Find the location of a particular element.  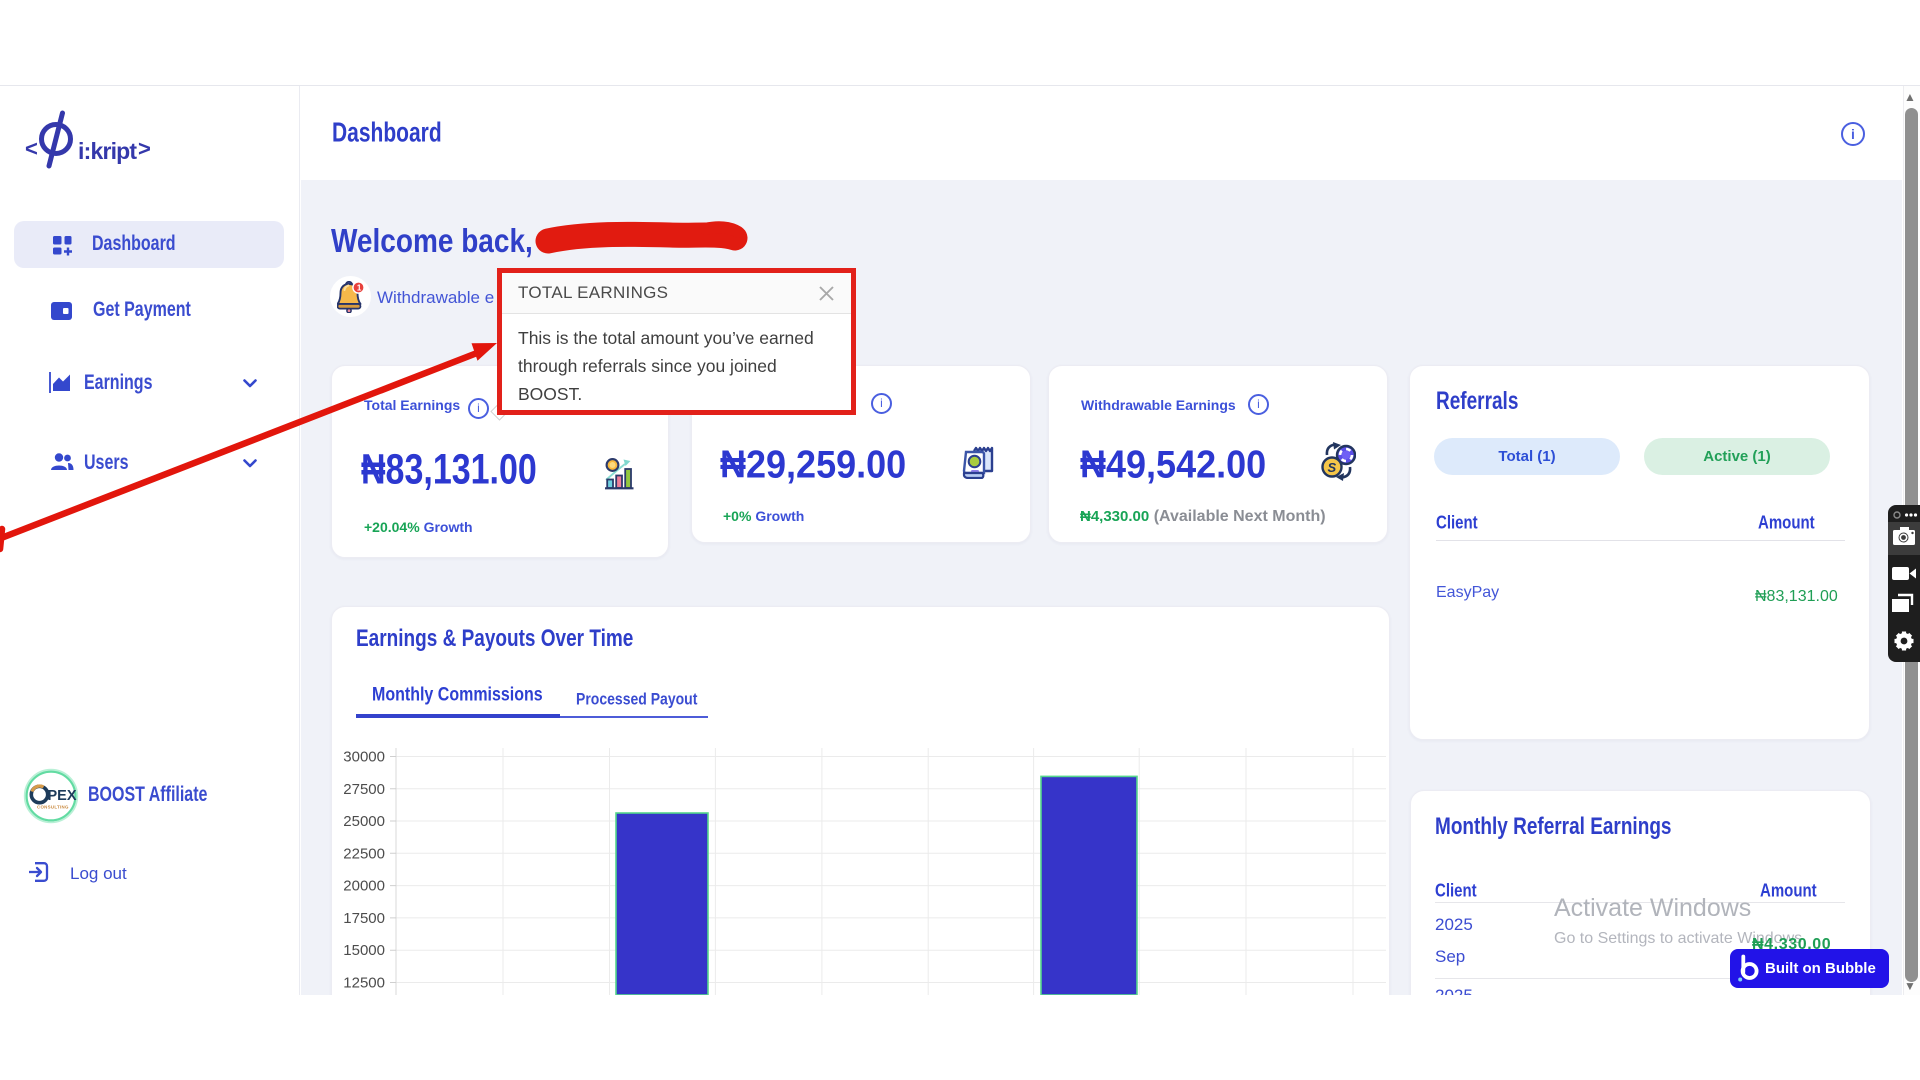

svg-text: S is located at coordinates (1332, 467).